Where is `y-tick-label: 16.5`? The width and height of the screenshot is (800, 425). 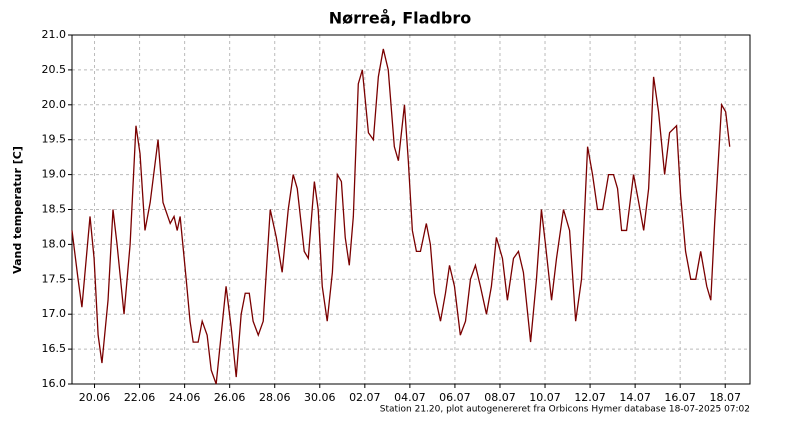 y-tick-label: 16.5 is located at coordinates (54, 348).